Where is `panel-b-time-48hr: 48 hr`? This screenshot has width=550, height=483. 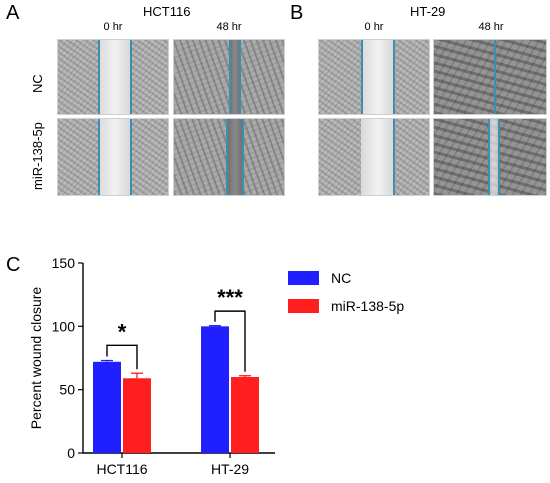 panel-b-time-48hr: 48 hr is located at coordinates (491, 27).